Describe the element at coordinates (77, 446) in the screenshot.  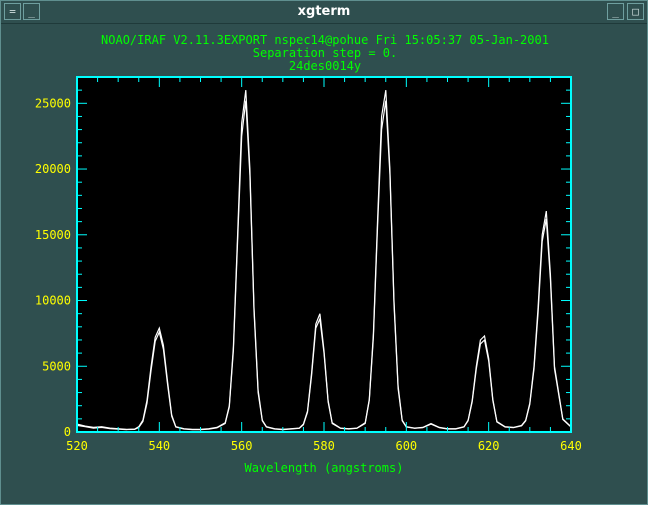
I see `x-tick-label: 520` at that location.